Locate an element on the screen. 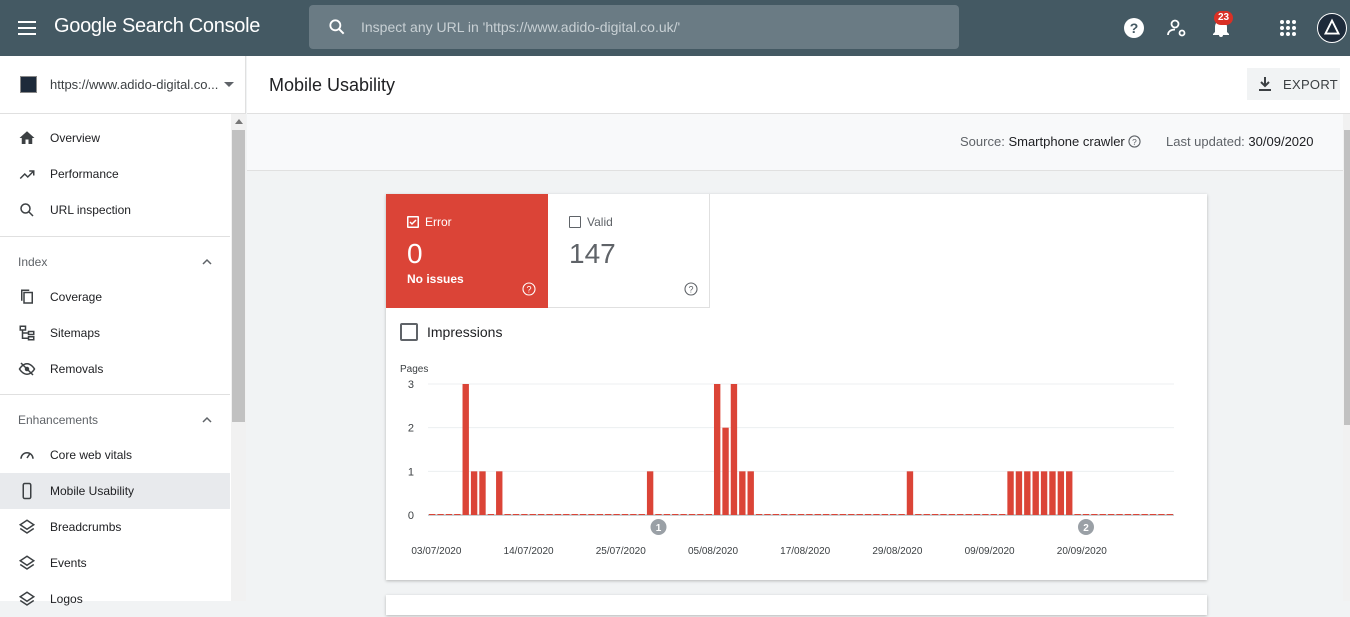 The width and height of the screenshot is (1350, 617). layers-icon is located at coordinates (27, 526).